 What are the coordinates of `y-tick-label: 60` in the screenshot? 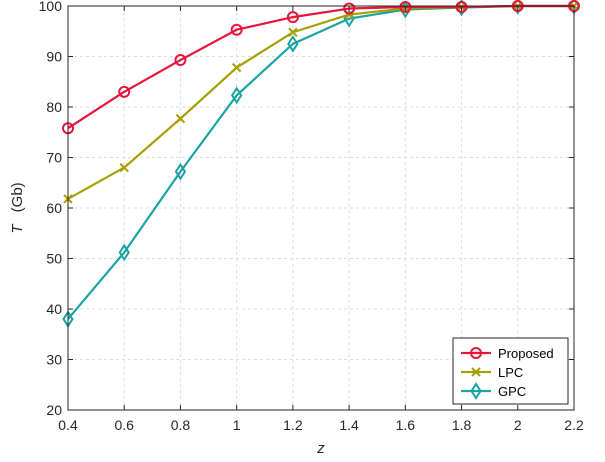 It's located at (54, 208).